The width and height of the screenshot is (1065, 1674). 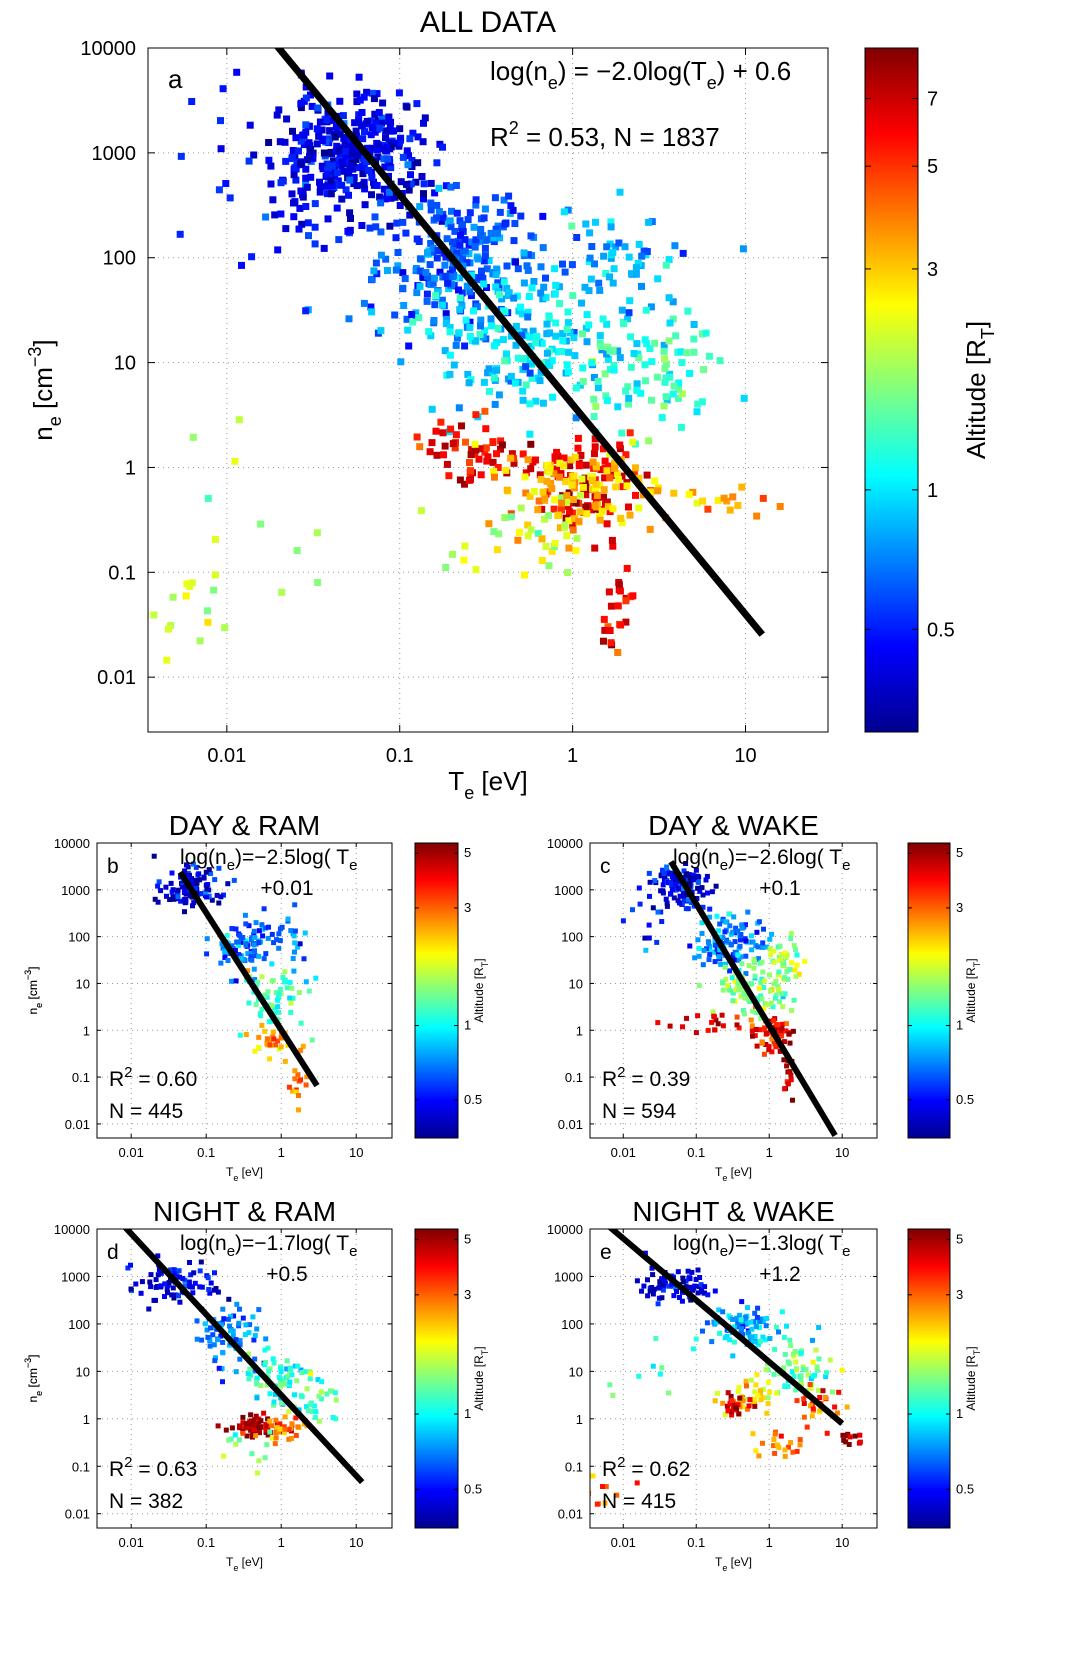 What do you see at coordinates (572, 937) in the screenshot?
I see `y-tick-label: 100` at bounding box center [572, 937].